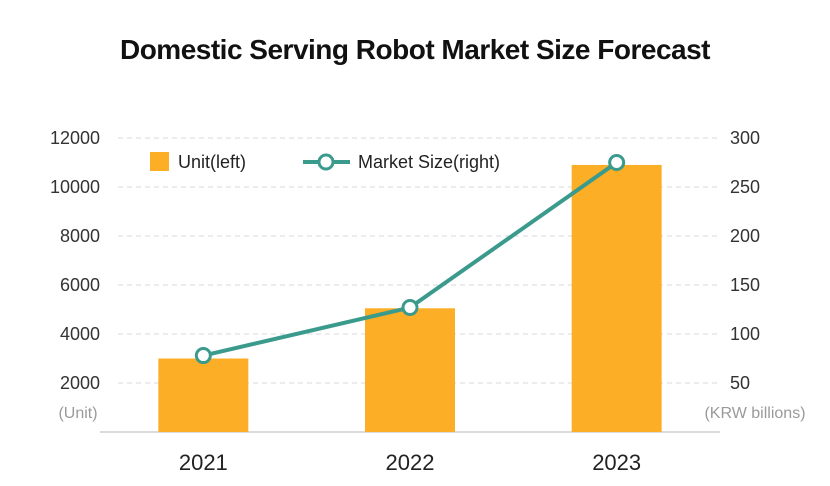 The image size is (830, 486). Describe the element at coordinates (410, 370) in the screenshot. I see `bar-unit-2022` at that location.